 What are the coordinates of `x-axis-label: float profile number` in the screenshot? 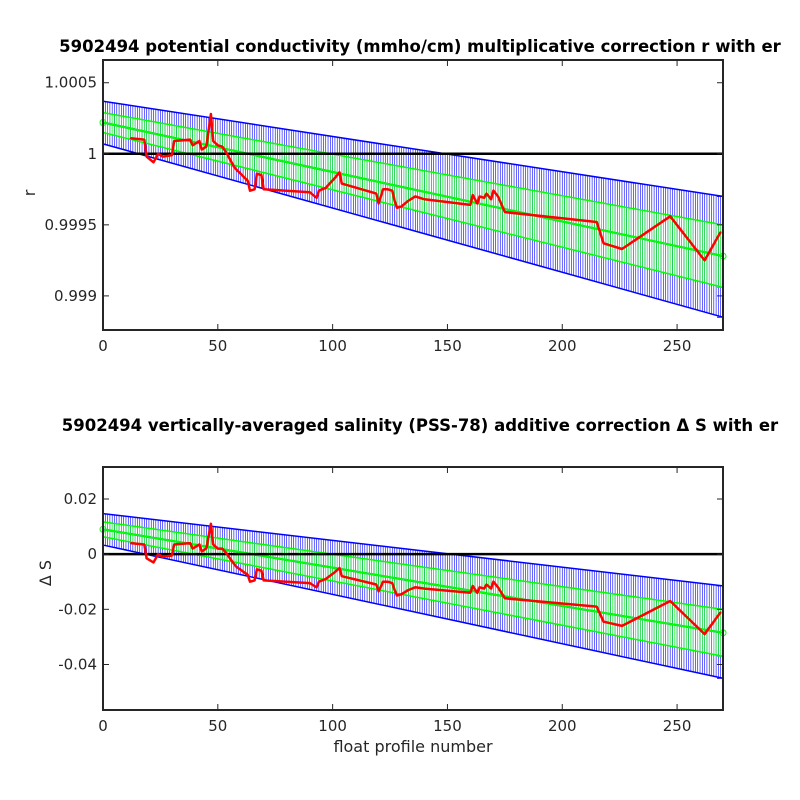 It's located at (413, 746).